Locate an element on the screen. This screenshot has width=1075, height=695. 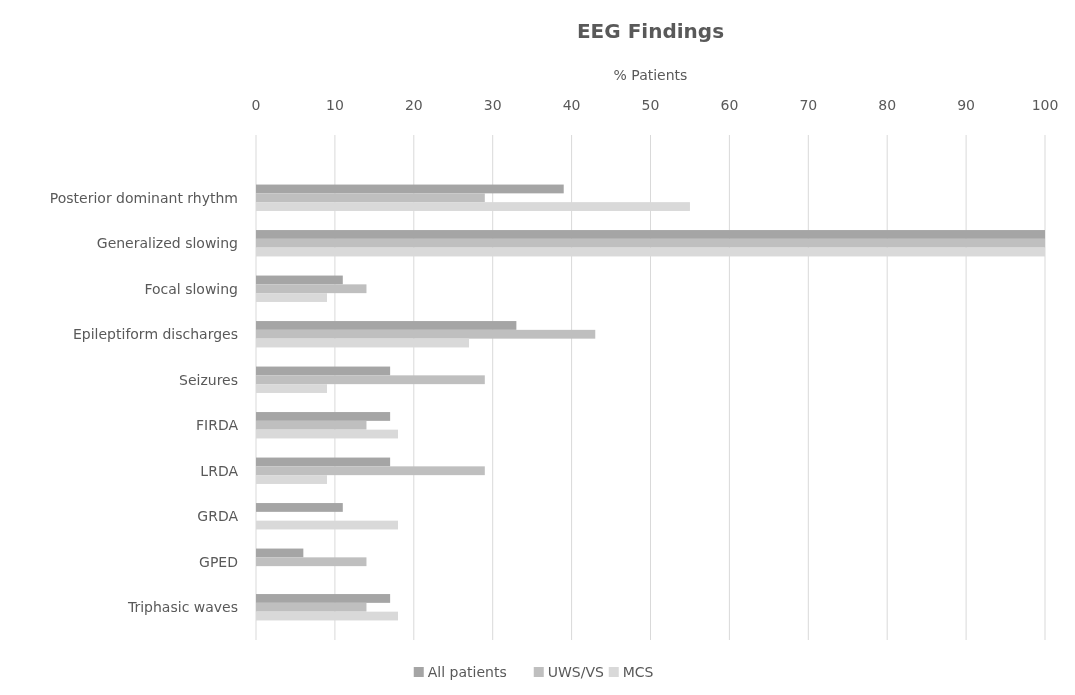
legend-label: MCS is located at coordinates (638, 672).